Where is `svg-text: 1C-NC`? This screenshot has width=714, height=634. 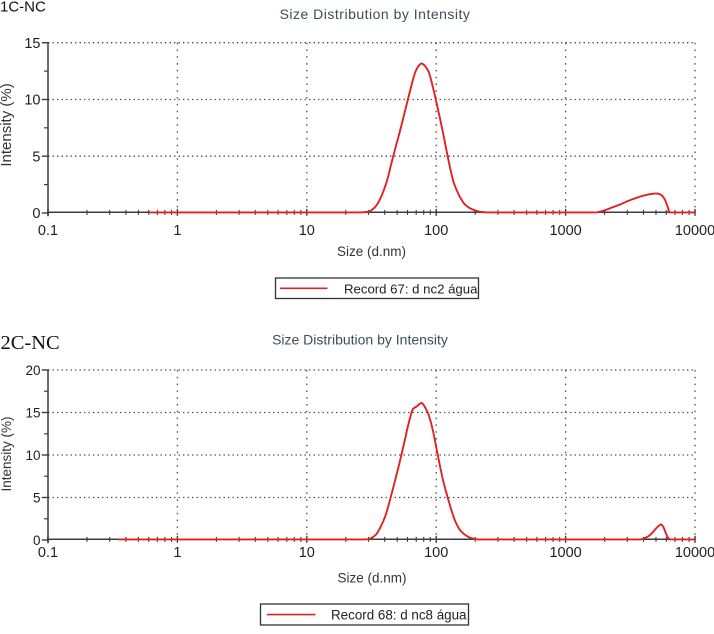
svg-text: 1C-NC is located at coordinates (23, 7).